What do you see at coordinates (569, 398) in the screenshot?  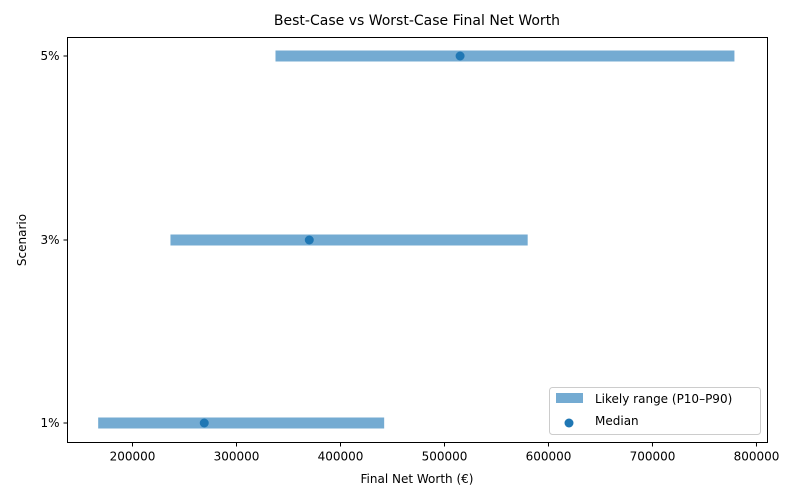 I see `legend-range-swatch` at bounding box center [569, 398].